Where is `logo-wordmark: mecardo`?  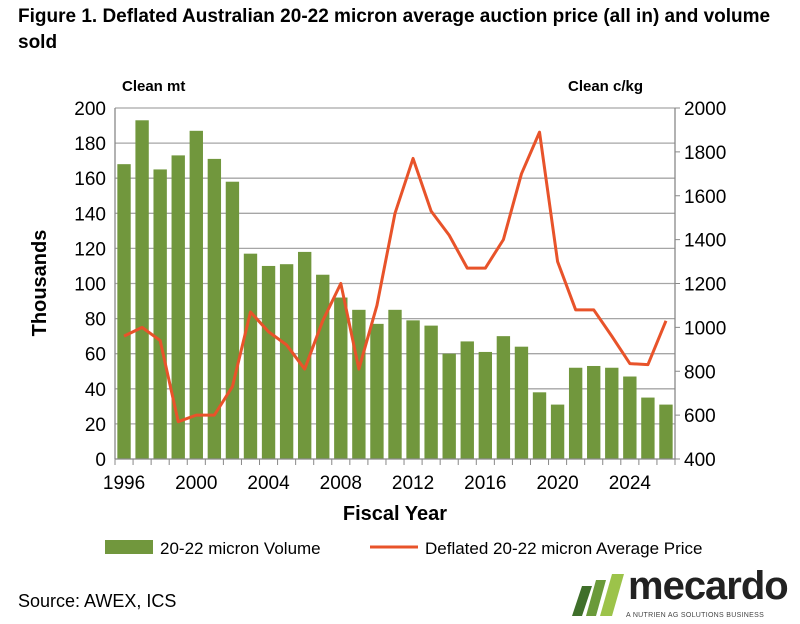
logo-wordmark: mecardo is located at coordinates (708, 586).